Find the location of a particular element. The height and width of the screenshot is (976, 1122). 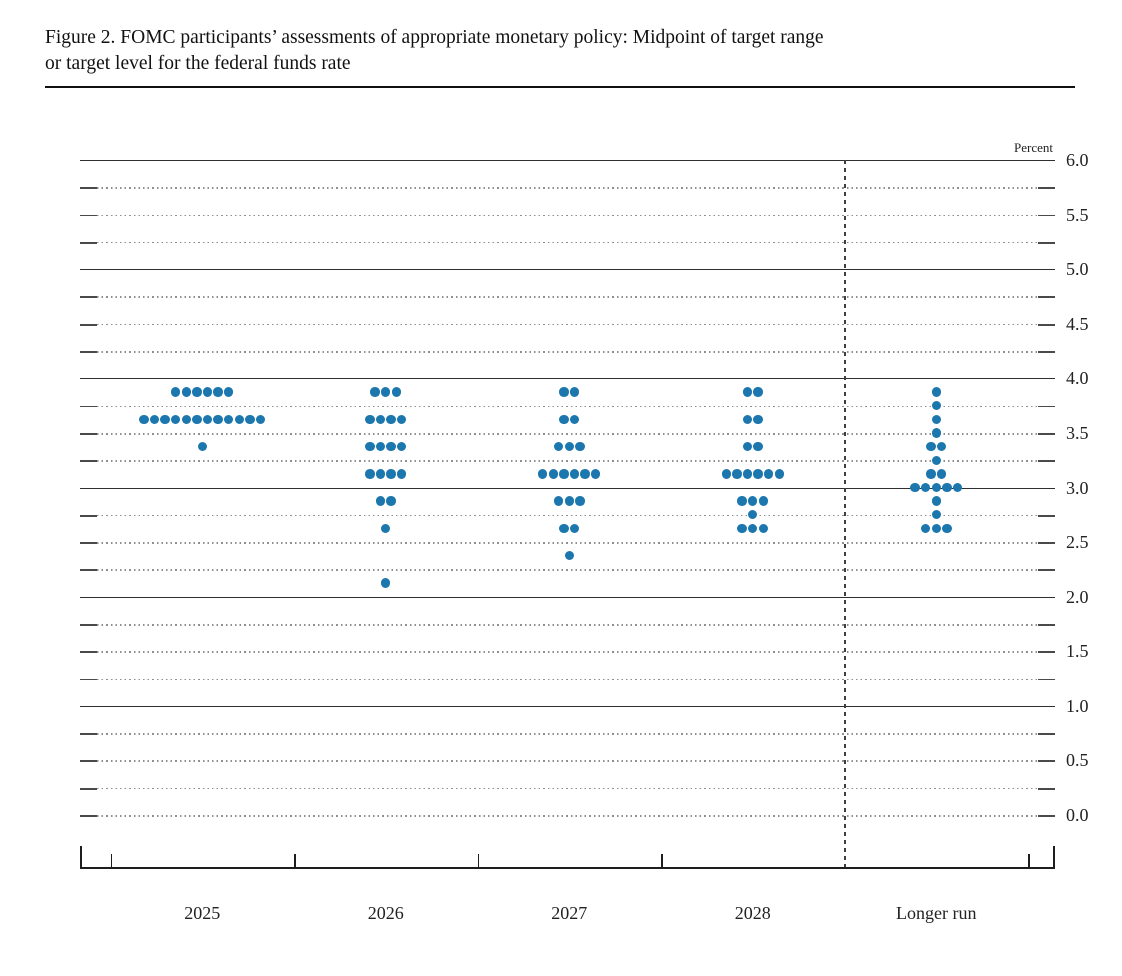

y-axis-label: 6.0 is located at coordinates (1077, 160).